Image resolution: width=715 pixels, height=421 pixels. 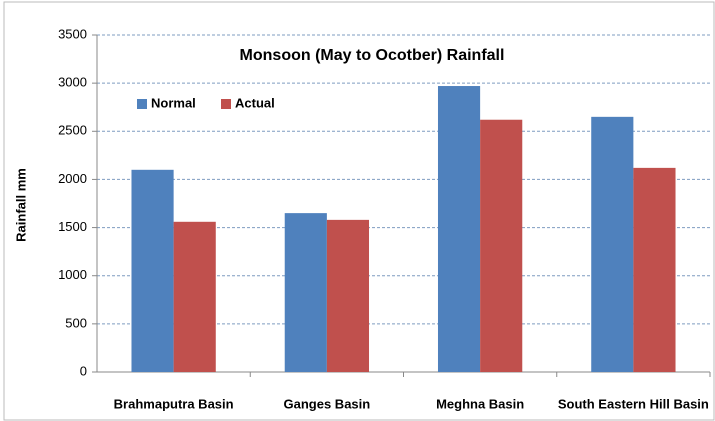 What do you see at coordinates (72, 130) in the screenshot?
I see `y-tick-label: 2500` at bounding box center [72, 130].